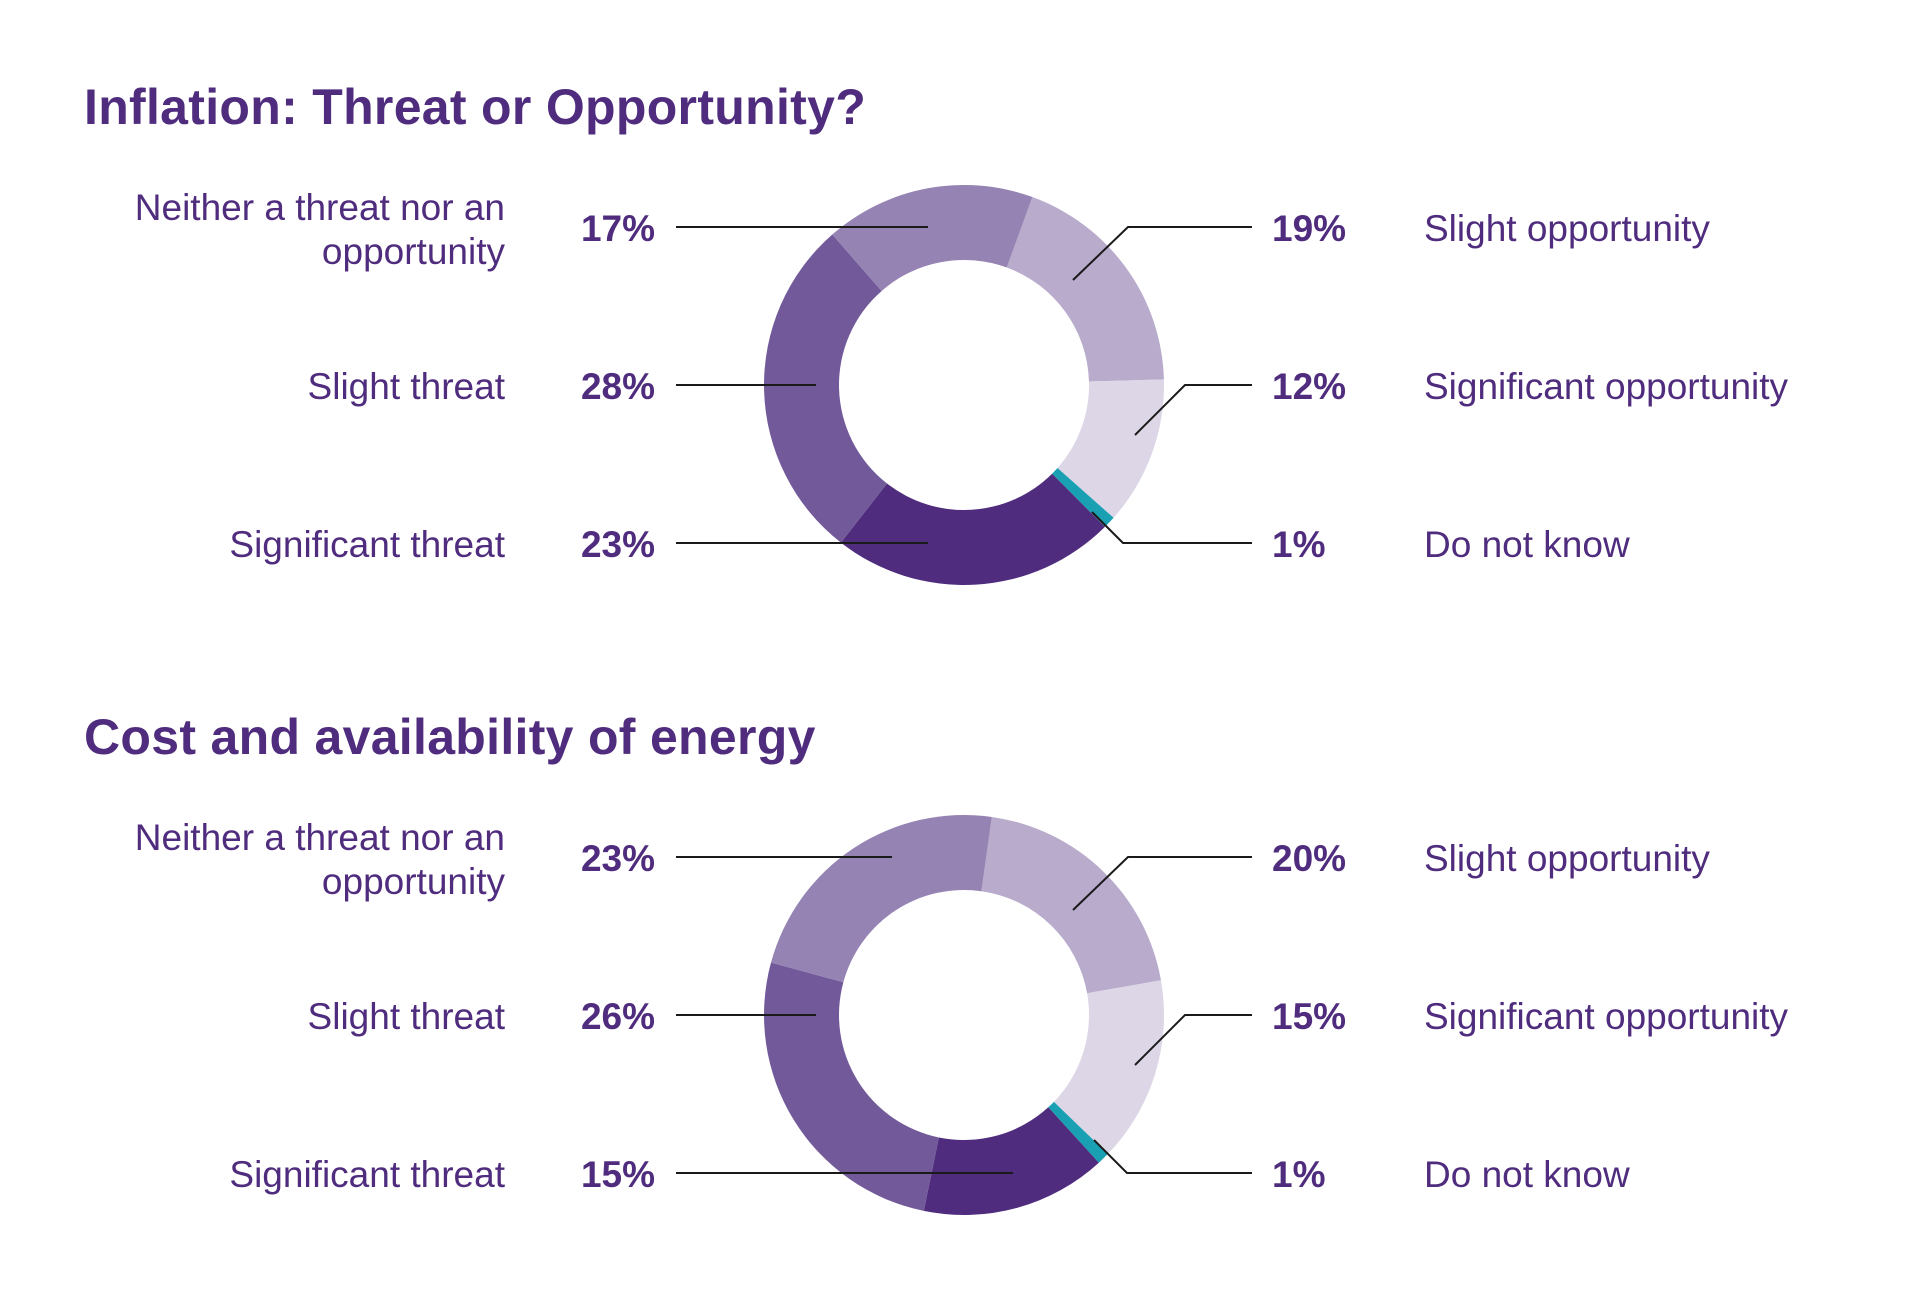 The width and height of the screenshot is (1920, 1315). Describe the element at coordinates (618, 858) in the screenshot. I see `value-neither: 23%` at that location.